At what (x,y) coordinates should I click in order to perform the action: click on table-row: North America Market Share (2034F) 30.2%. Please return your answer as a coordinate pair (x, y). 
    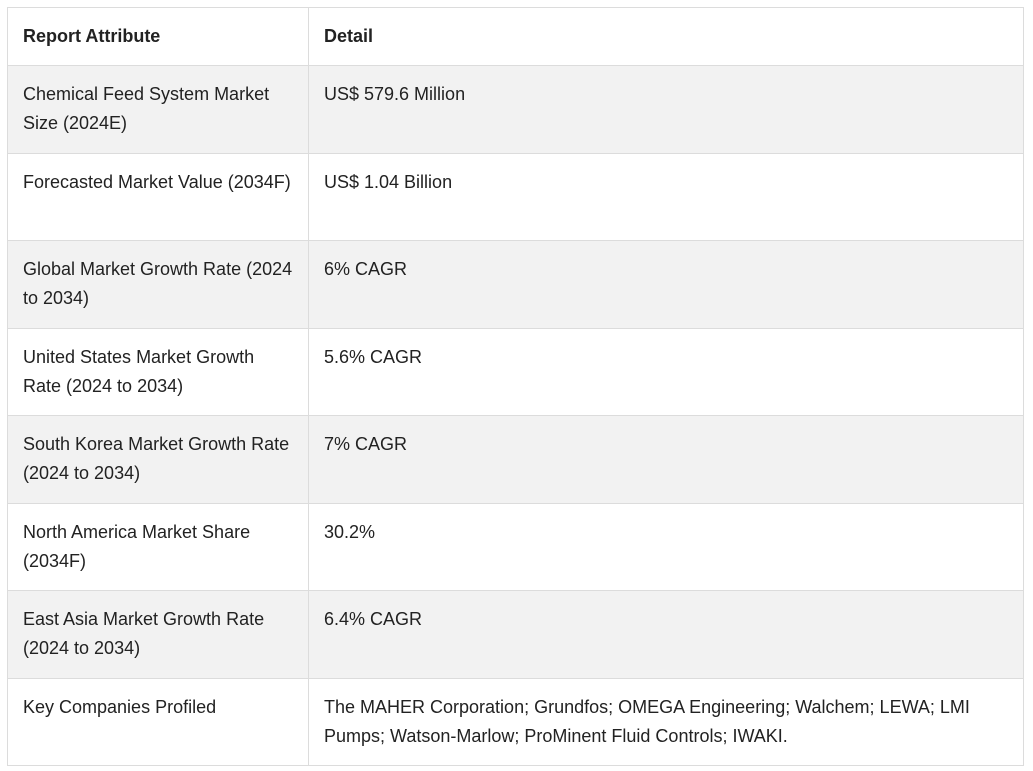
    Looking at the image, I should click on (515, 546).